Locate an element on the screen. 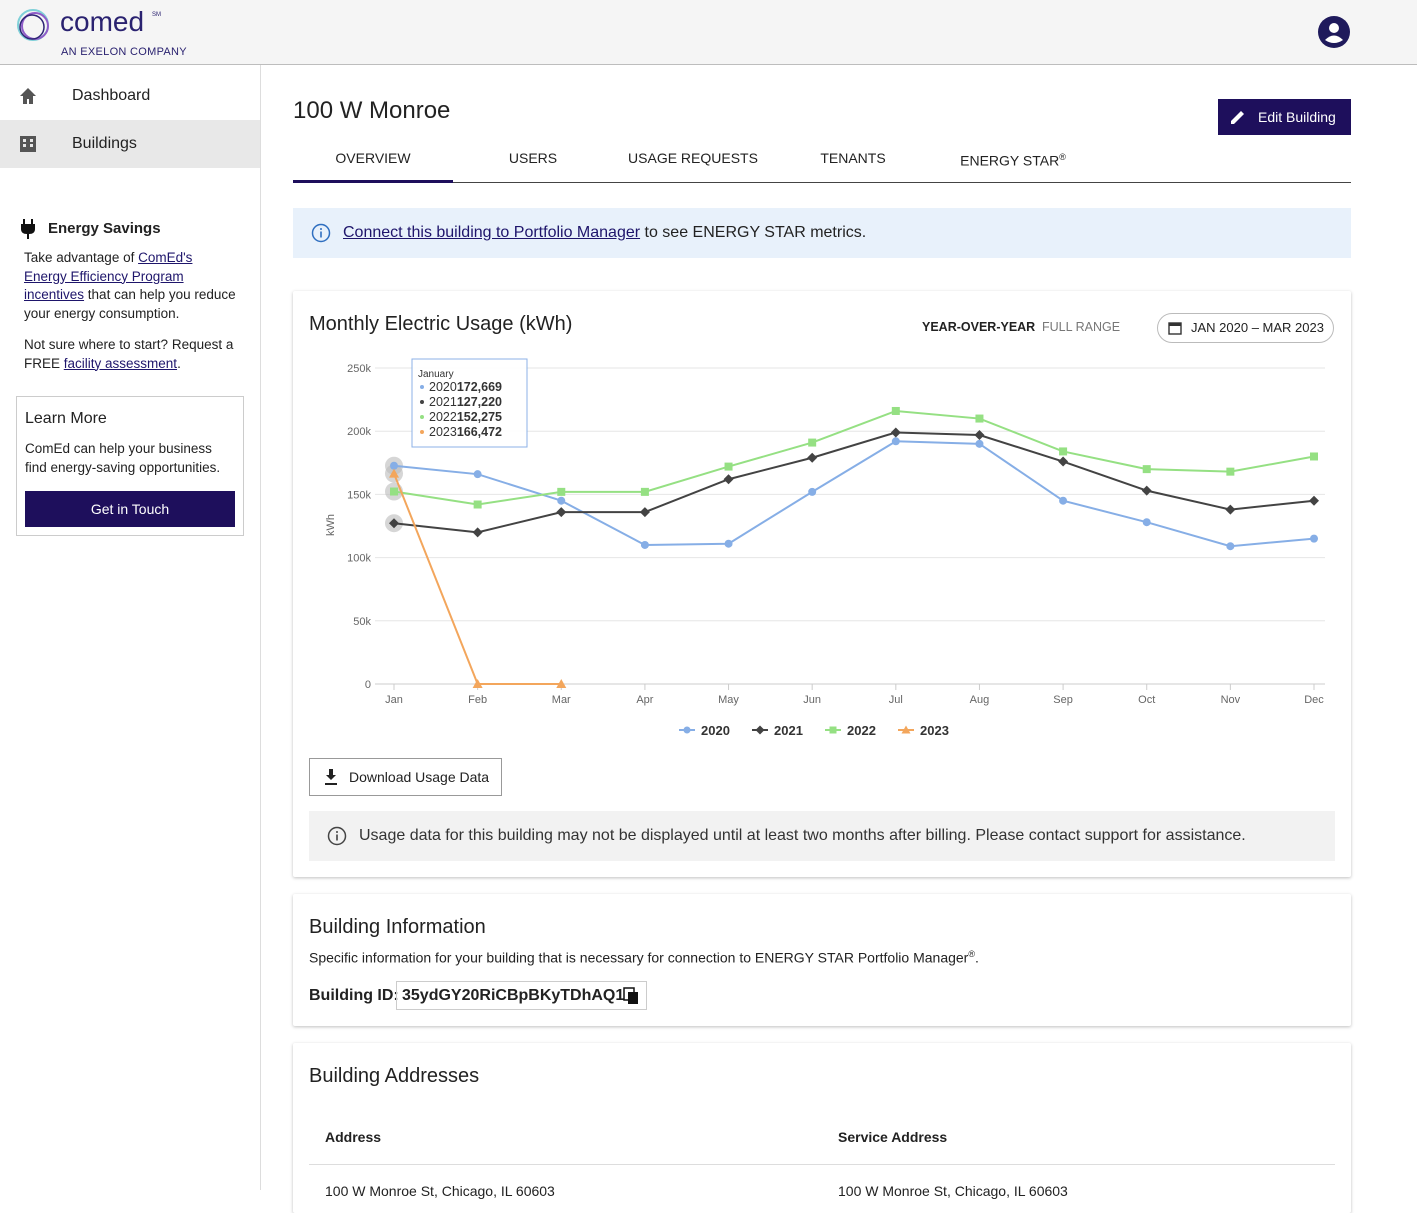 The height and width of the screenshot is (1213, 1417). x-tick-label: Dec is located at coordinates (1314, 700).